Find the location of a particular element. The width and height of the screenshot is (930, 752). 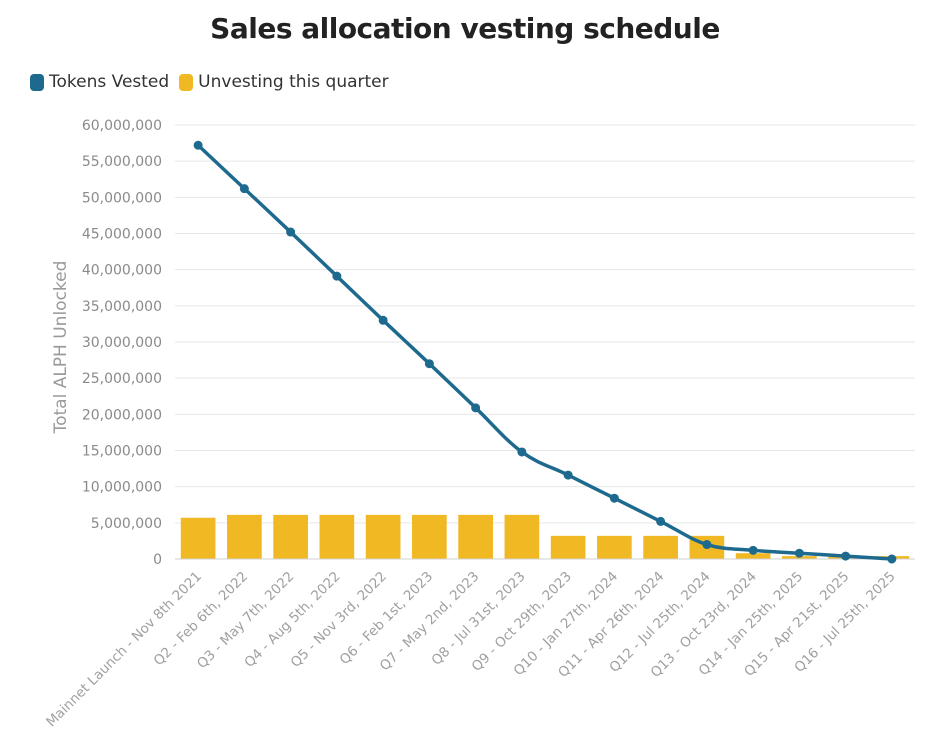

legend-item-unvesting: Unvesting this quarter is located at coordinates (284, 82).